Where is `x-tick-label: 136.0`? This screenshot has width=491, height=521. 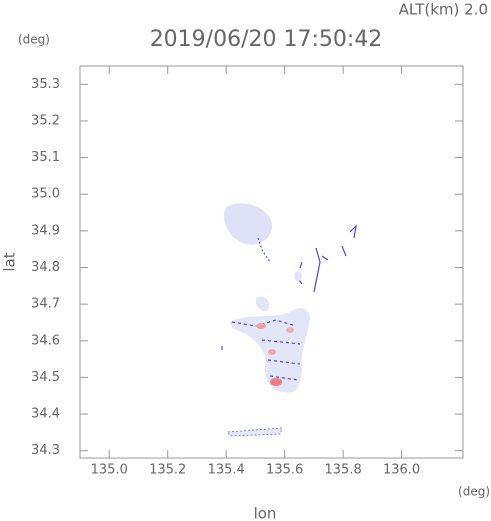 x-tick-label: 136.0 is located at coordinates (401, 470).